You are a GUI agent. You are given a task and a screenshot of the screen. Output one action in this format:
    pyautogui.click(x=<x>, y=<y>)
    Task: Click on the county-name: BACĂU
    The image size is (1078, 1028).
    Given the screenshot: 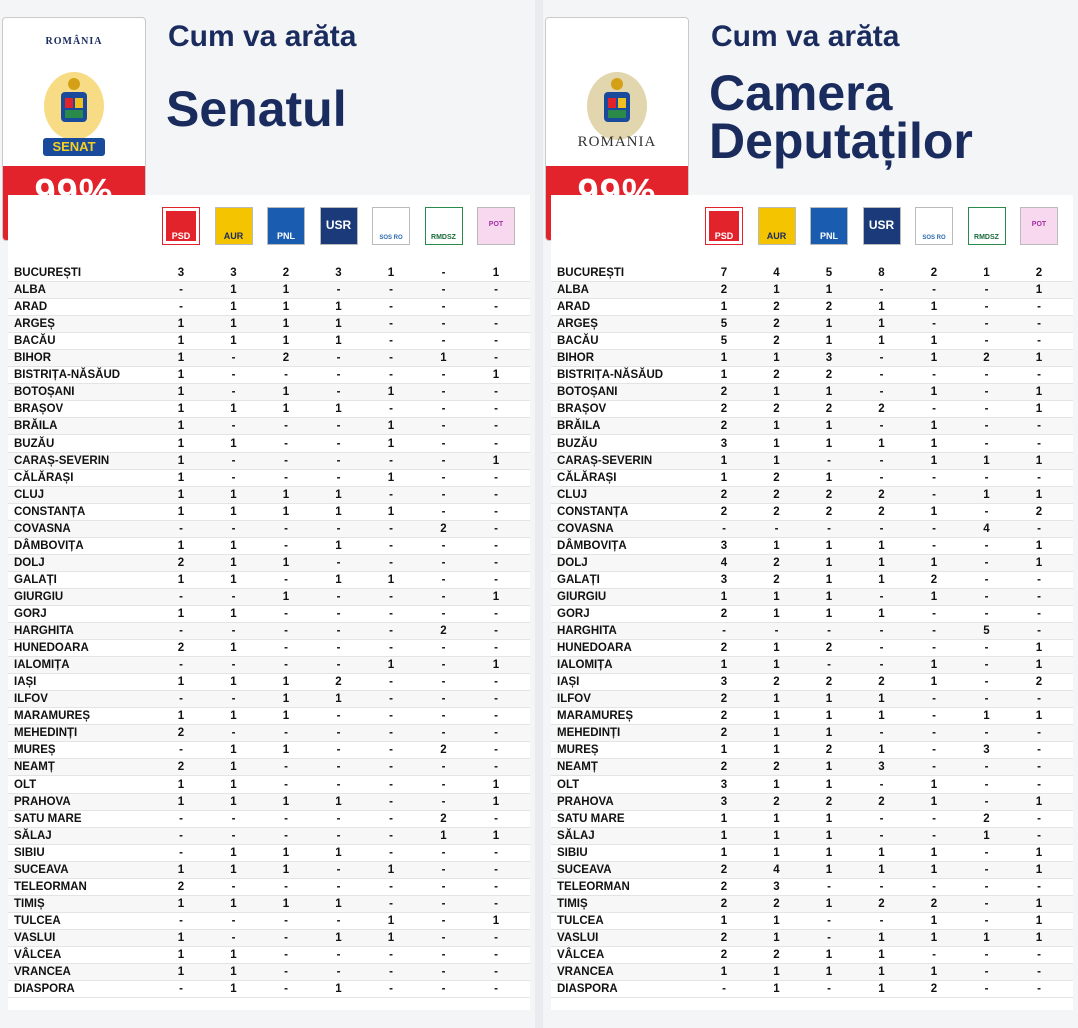 What is the action you would take?
    pyautogui.click(x=35, y=341)
    